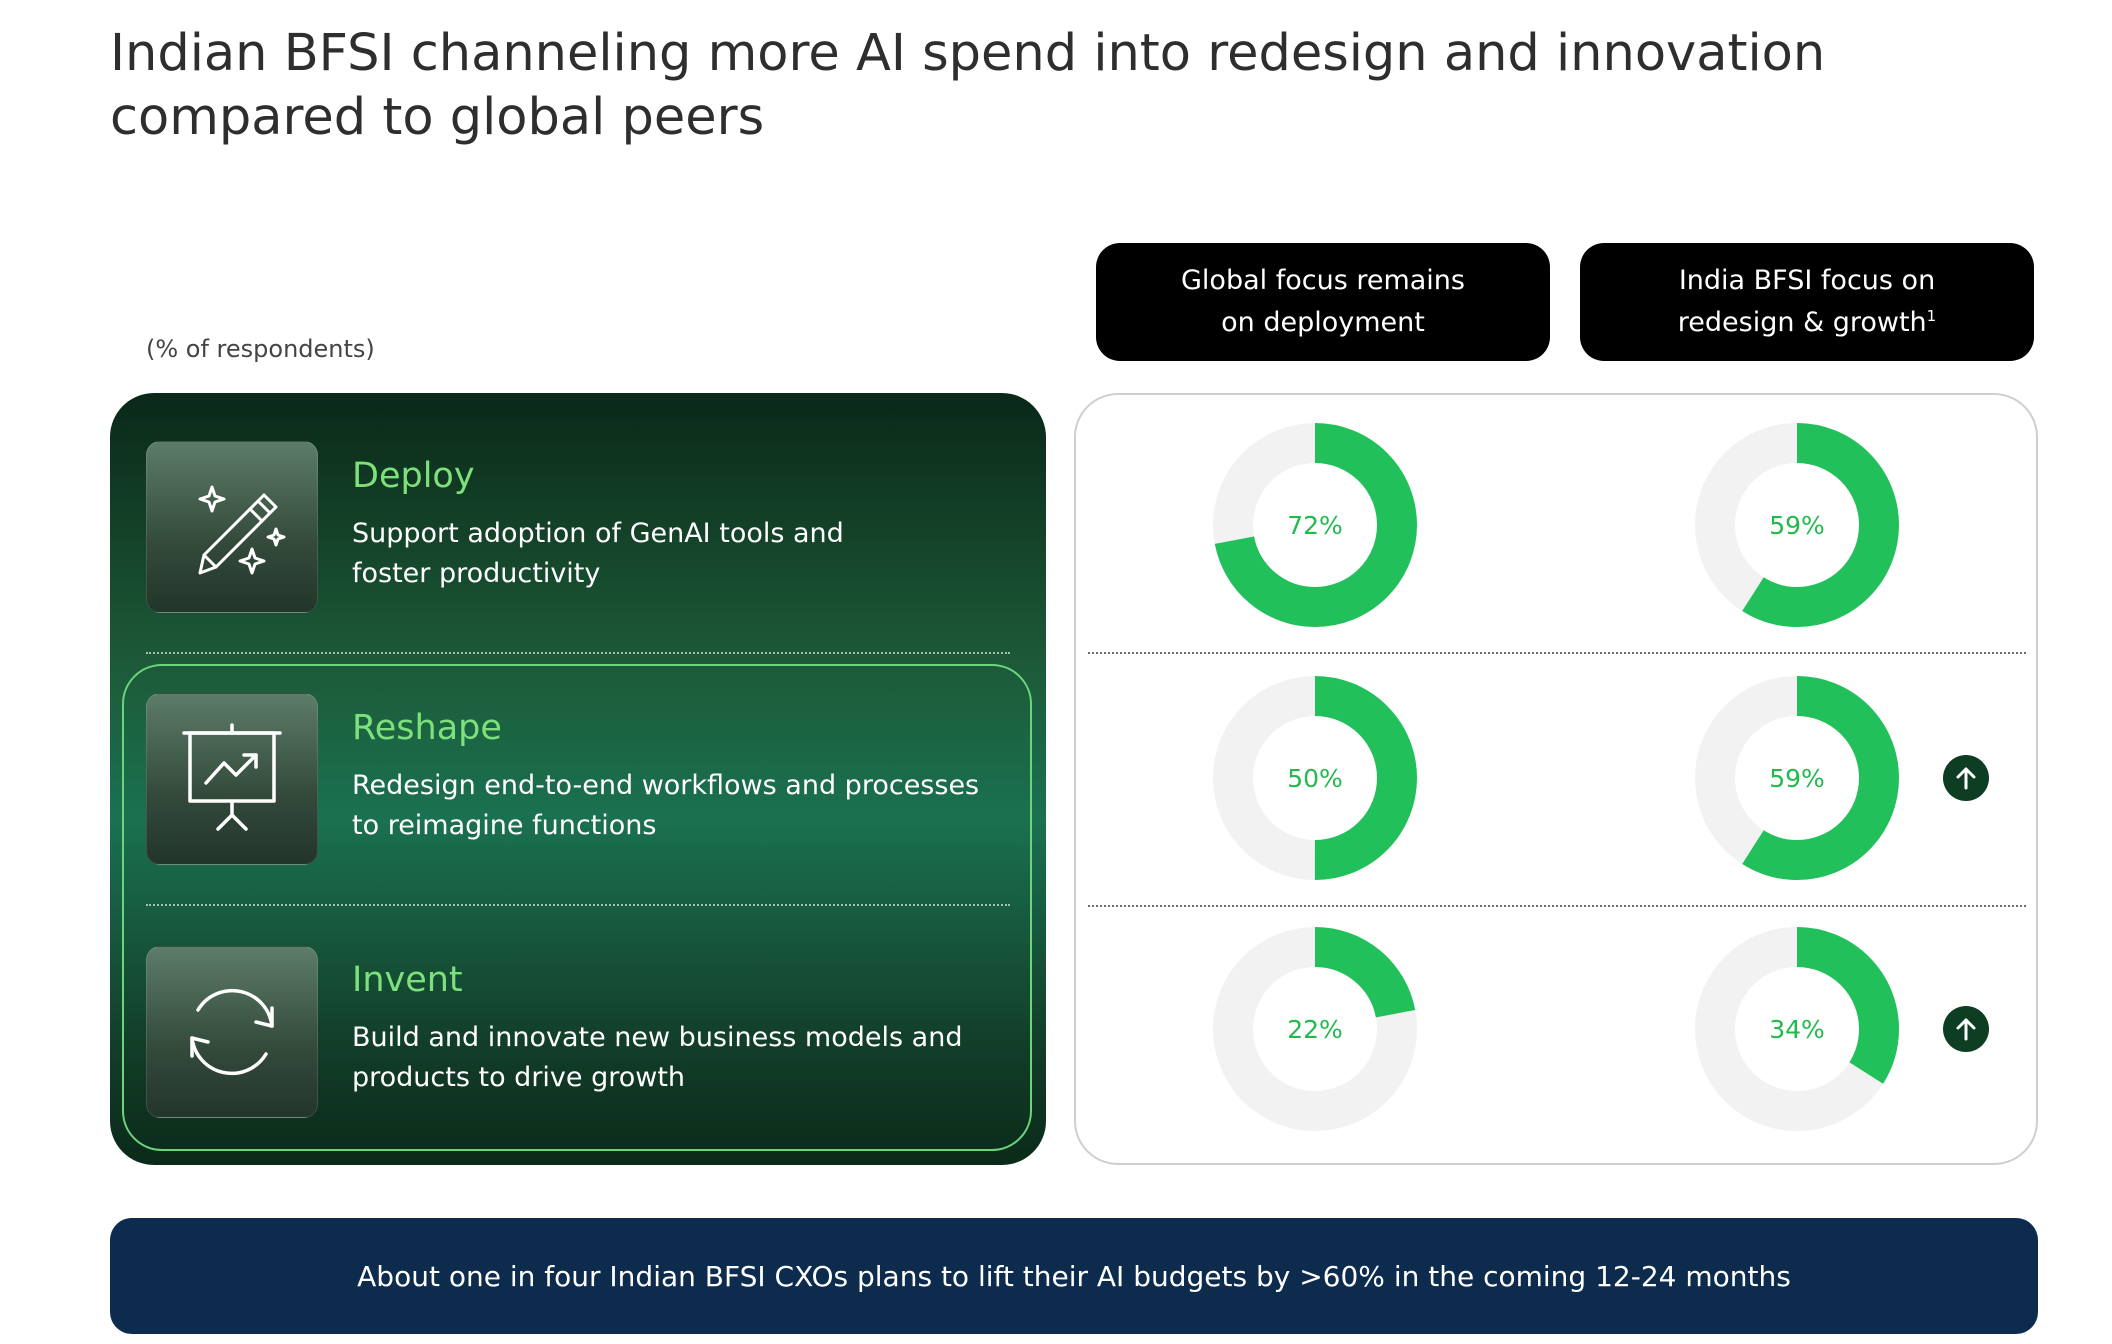  What do you see at coordinates (1807, 280) in the screenshot?
I see `column-header-india-line-1: India BFSI focus on` at bounding box center [1807, 280].